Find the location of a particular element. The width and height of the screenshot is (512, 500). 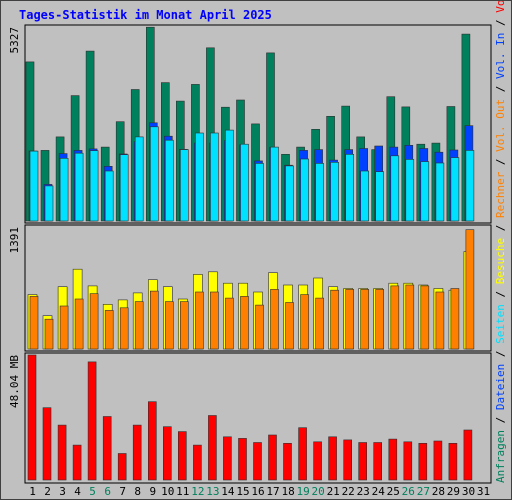

x-tick-day-31: 31 is located at coordinates (483, 491).